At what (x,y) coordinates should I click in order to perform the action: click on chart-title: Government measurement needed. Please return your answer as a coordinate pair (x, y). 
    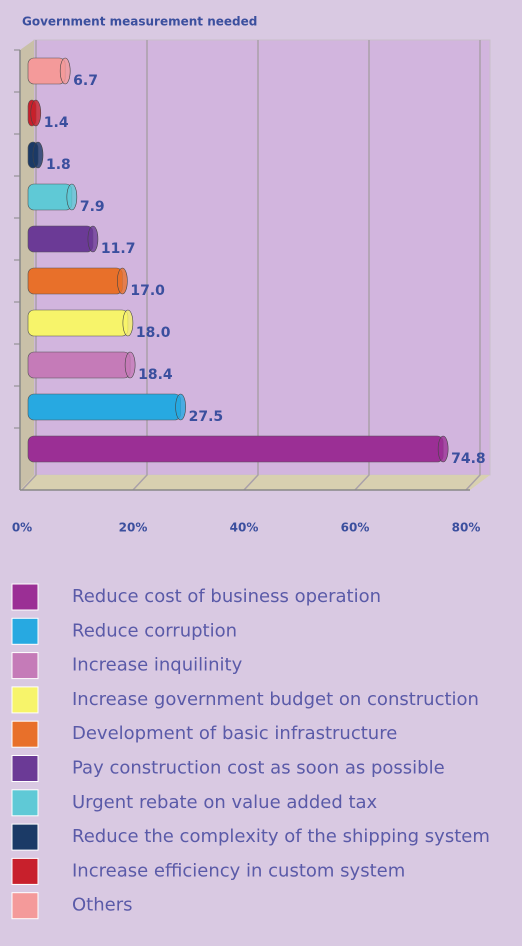
    Looking at the image, I should click on (139, 22).